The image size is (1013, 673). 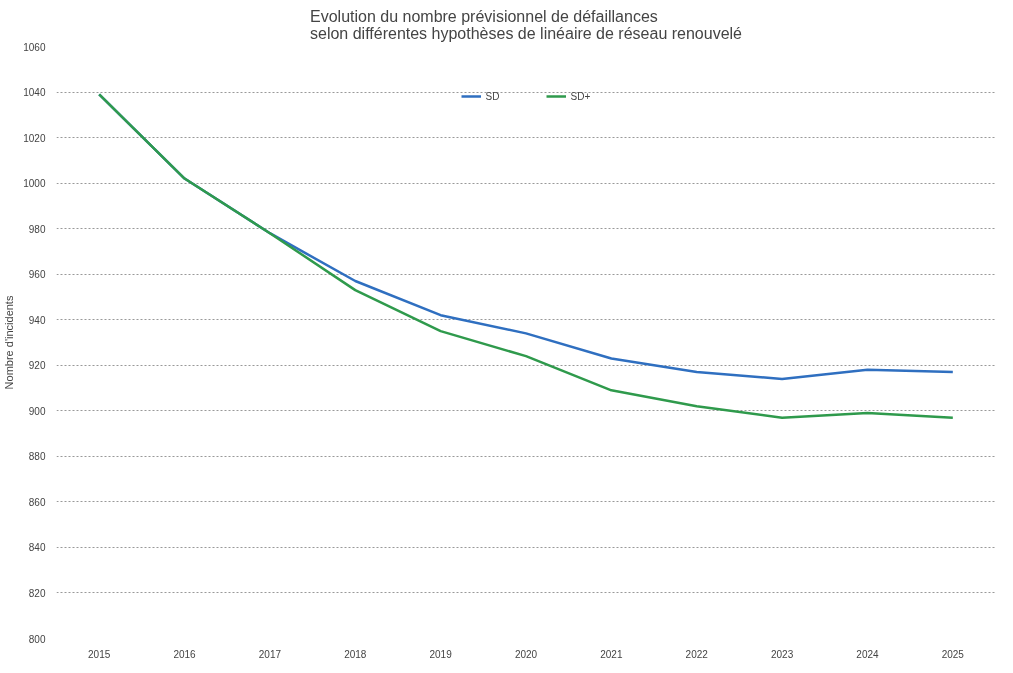 I want to click on x-tick-label: 2020, so click(x=526, y=654).